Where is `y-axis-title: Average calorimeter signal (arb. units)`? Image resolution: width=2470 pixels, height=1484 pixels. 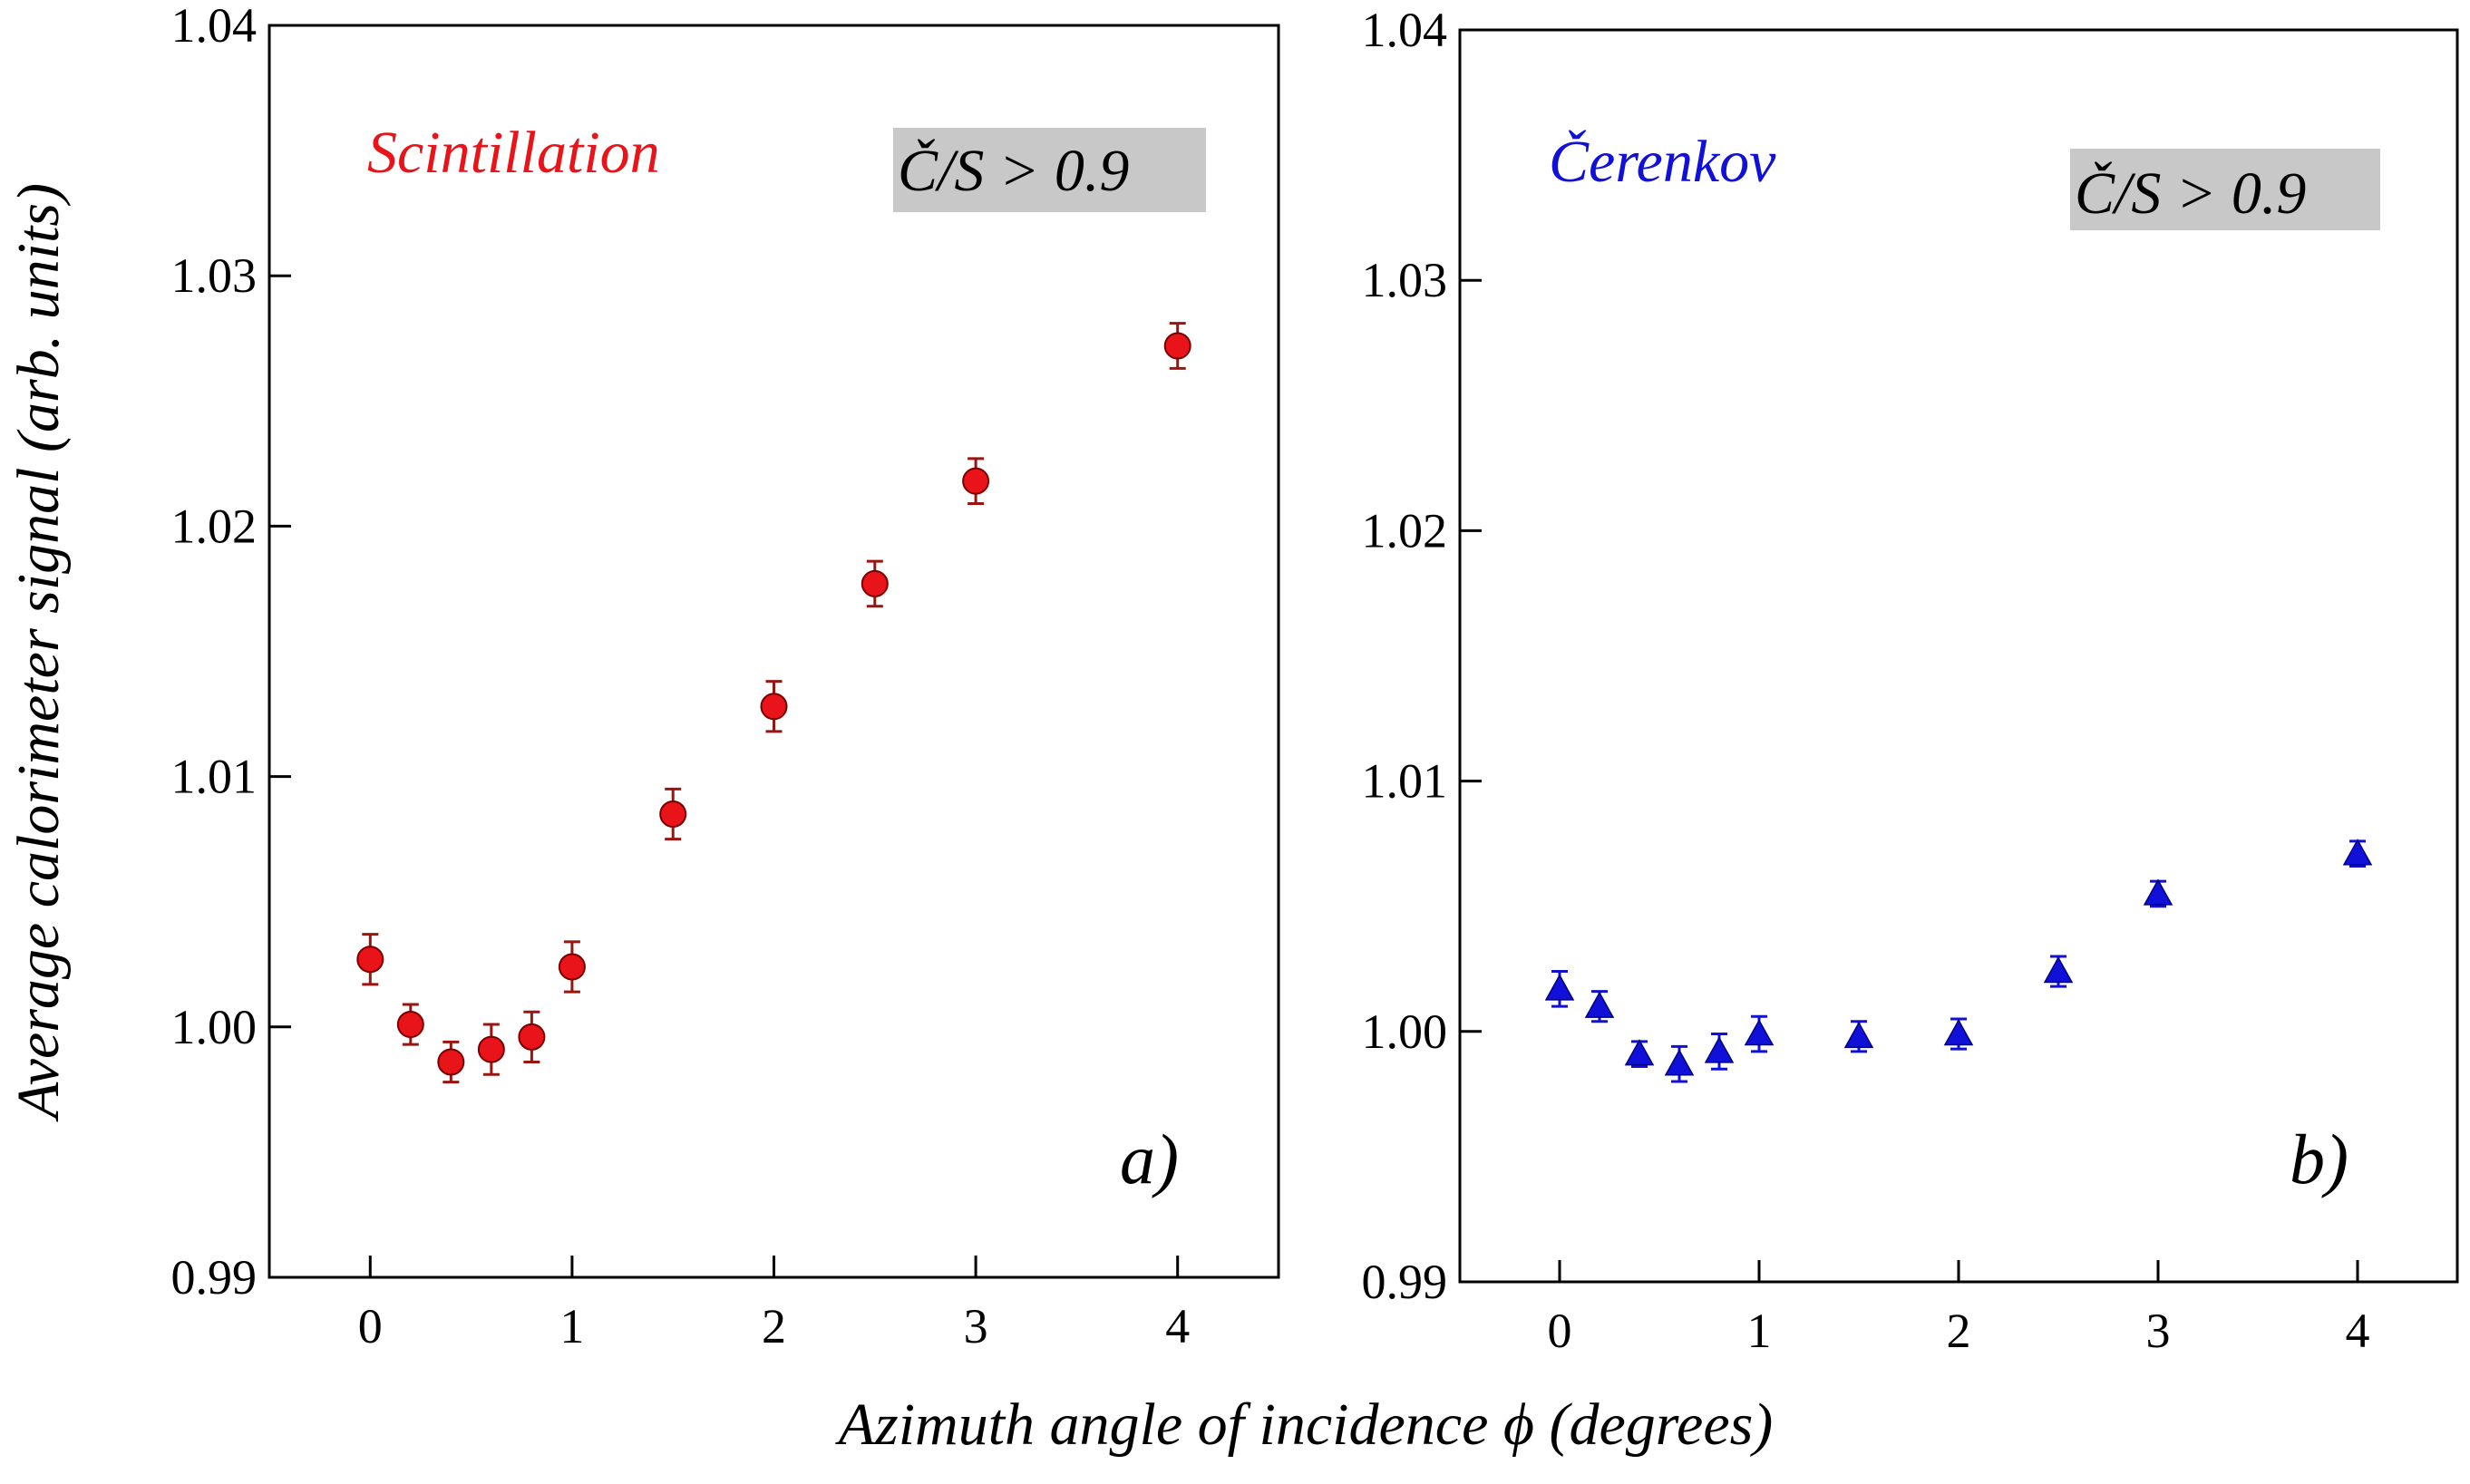
y-axis-title: Average calorimeter signal (arb. units) is located at coordinates (38, 652).